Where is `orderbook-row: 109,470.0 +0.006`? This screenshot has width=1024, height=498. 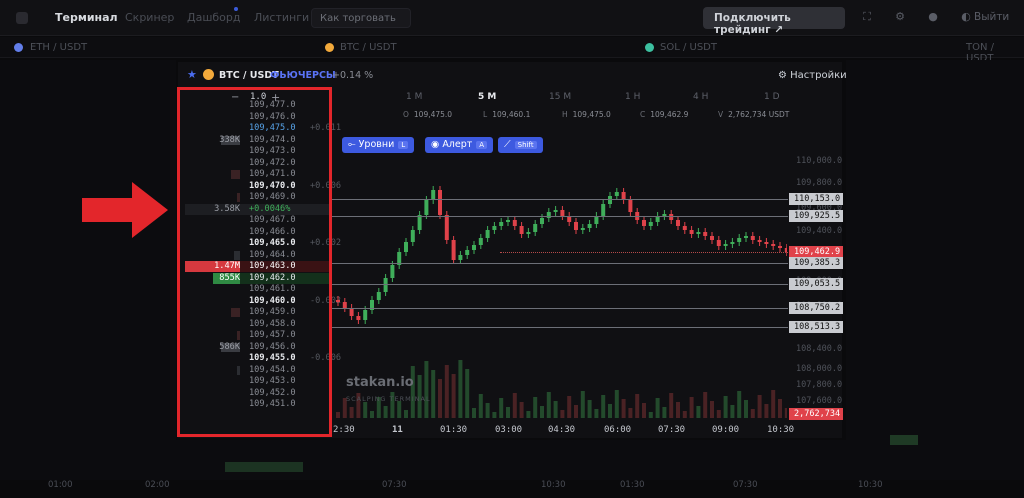
orderbook-row: 109,470.0 +0.006 is located at coordinates (263, 186).